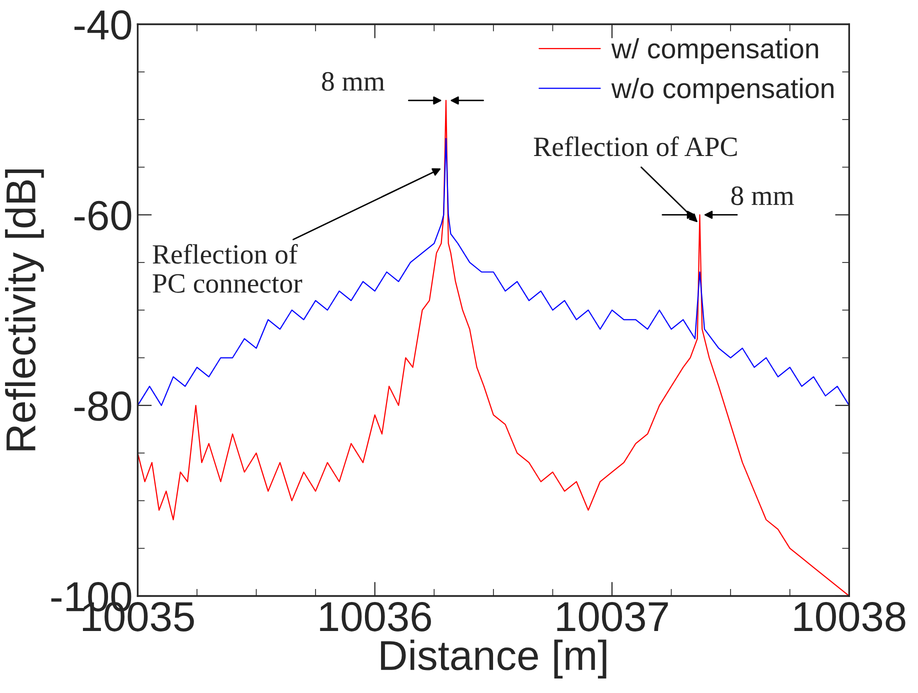 This screenshot has width=918, height=693. Describe the element at coordinates (103, 215) in the screenshot. I see `y-tick-label: -60` at that location.